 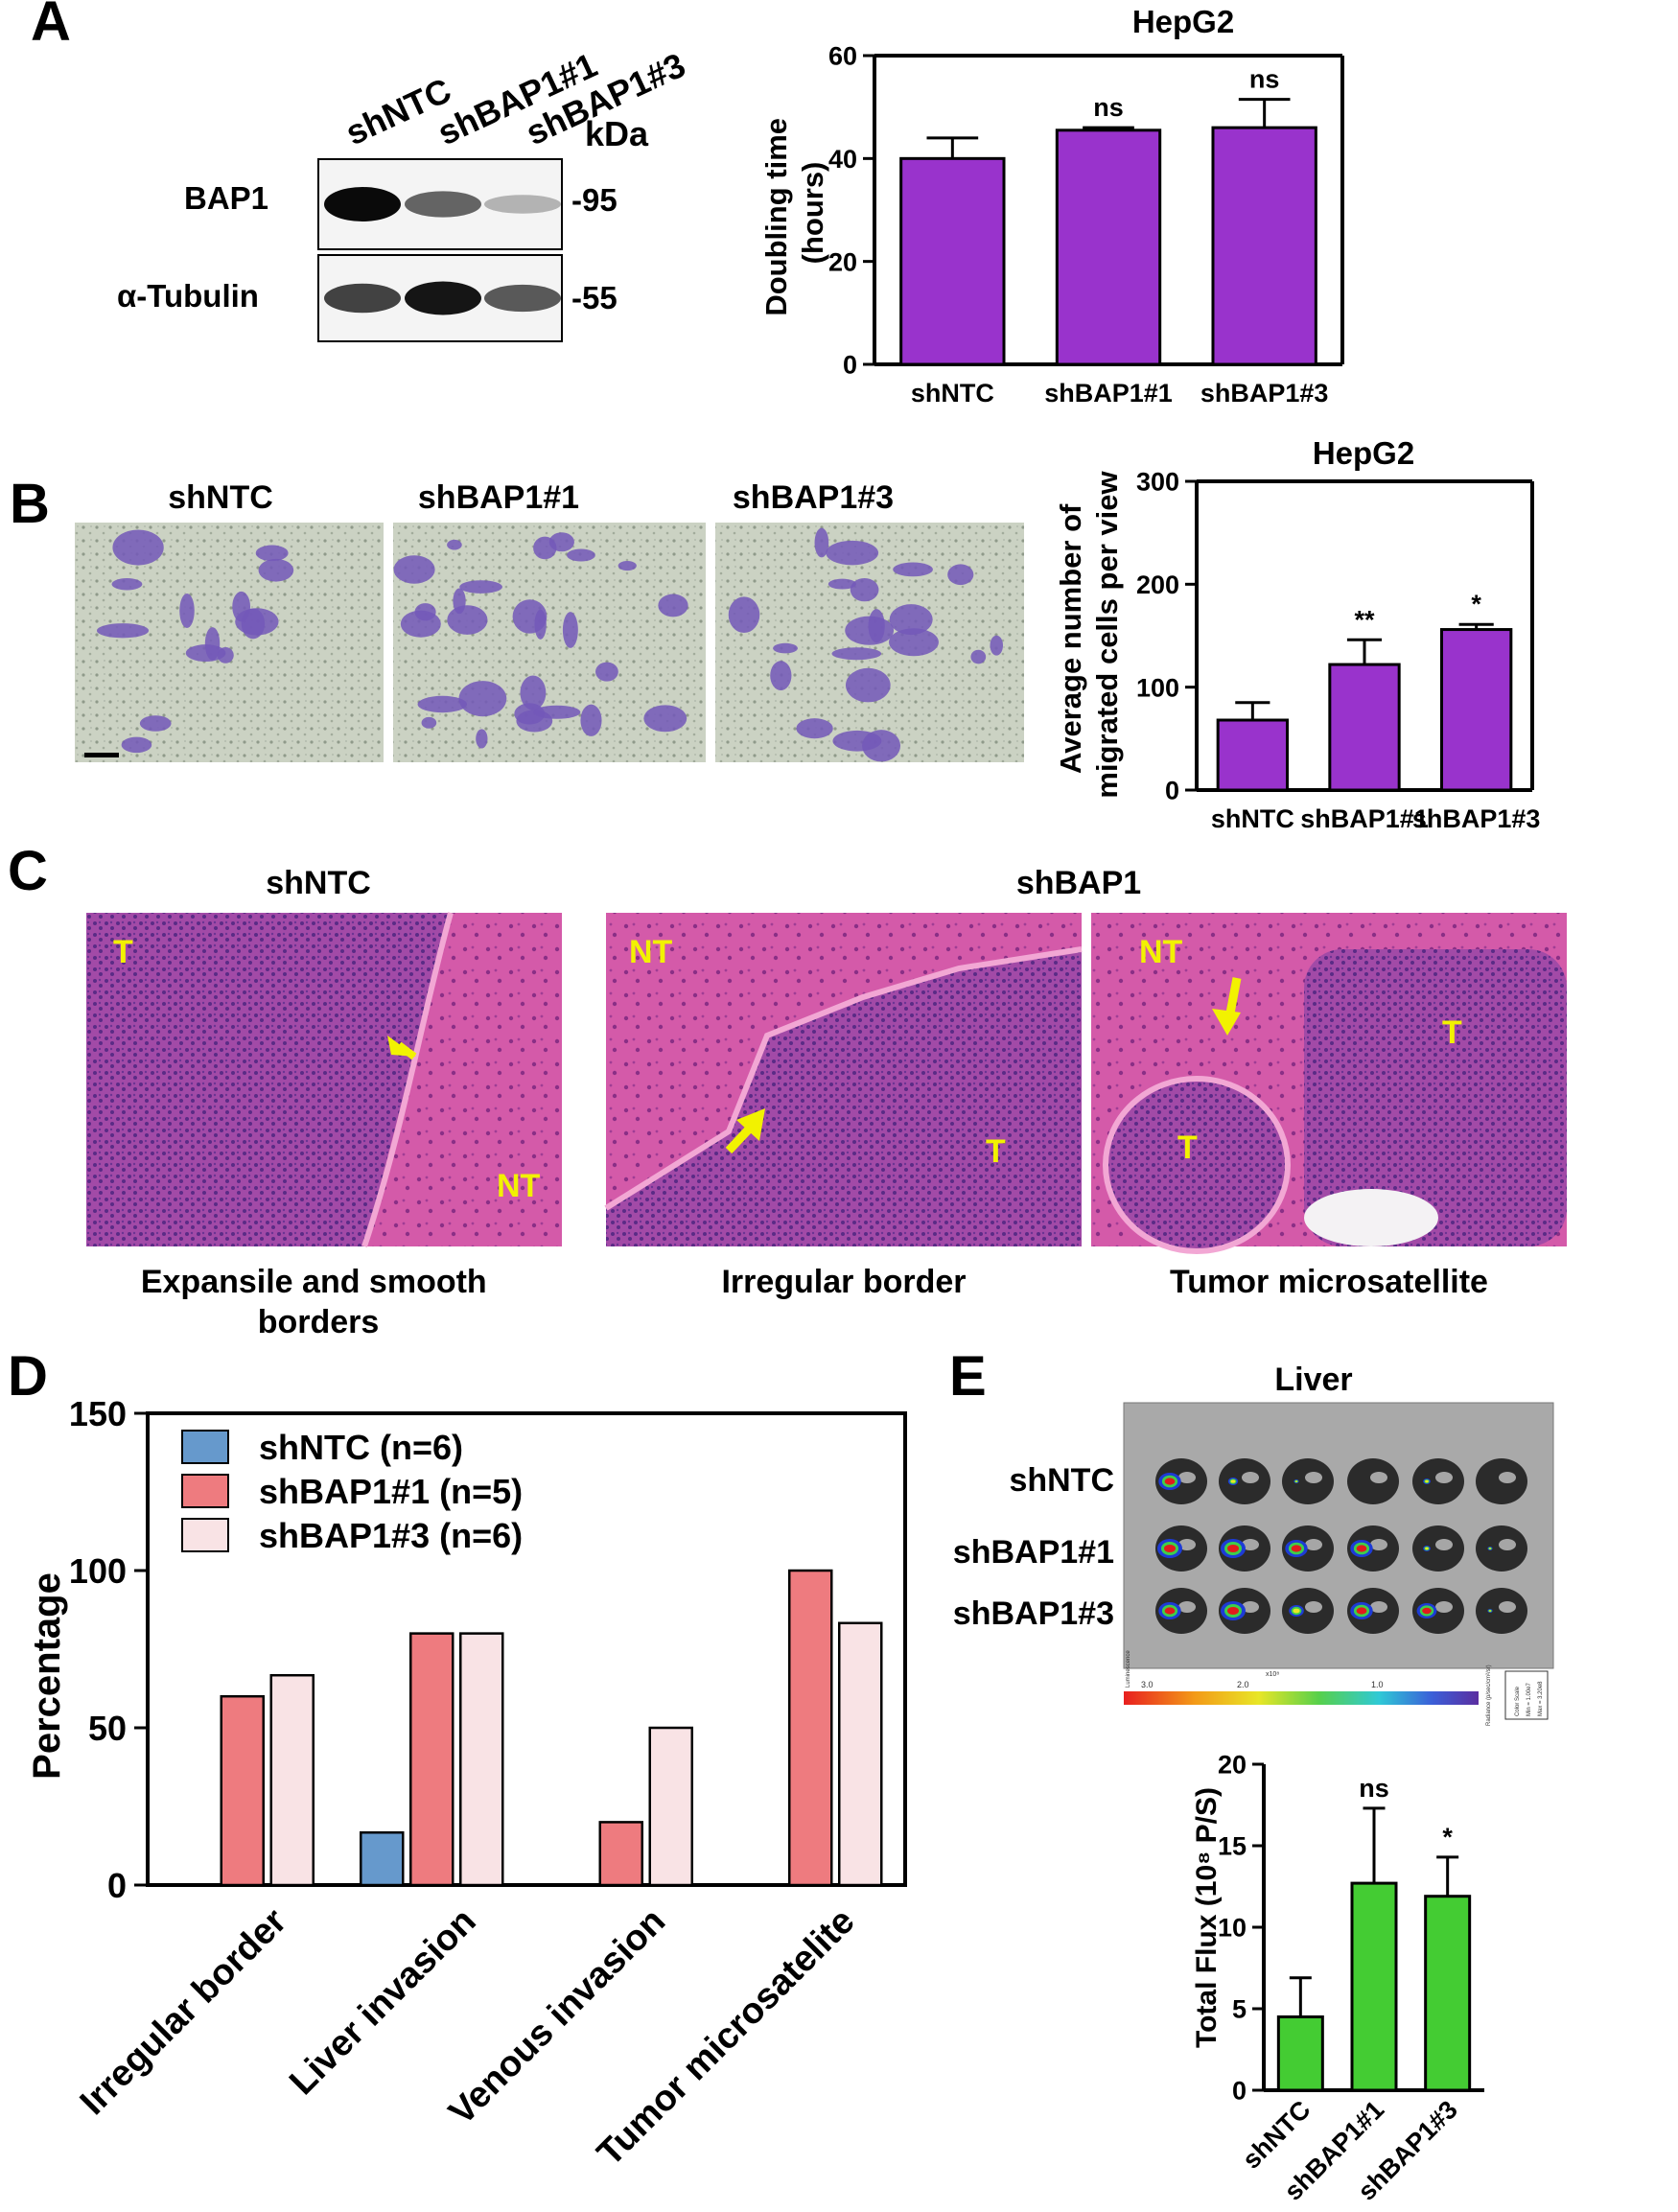 I want to click on kda-label: kDa, so click(x=617, y=133).